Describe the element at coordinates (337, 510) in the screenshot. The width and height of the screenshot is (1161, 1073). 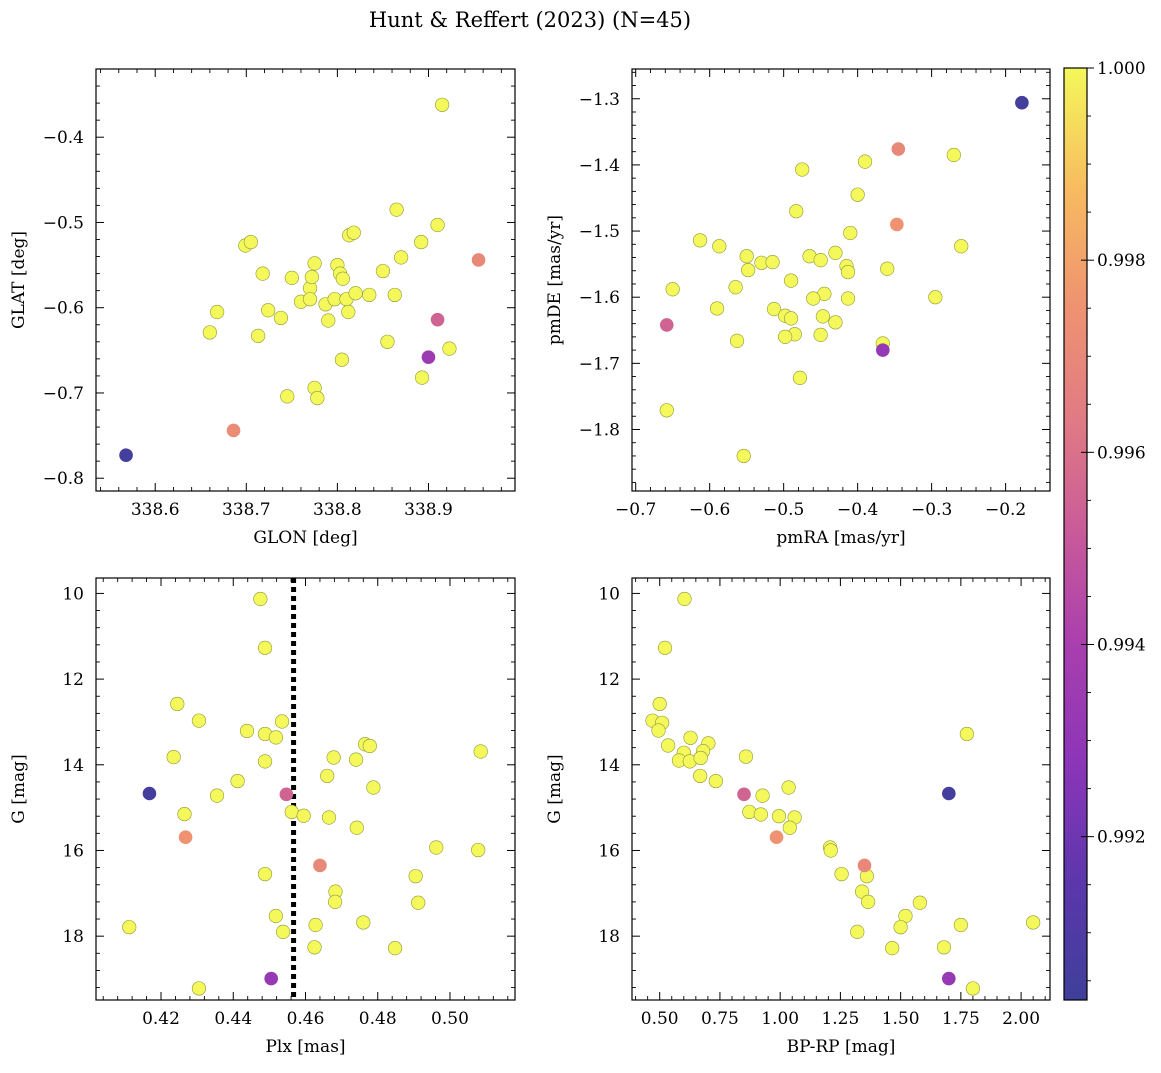
I see `x-tick-label: 338.8` at that location.